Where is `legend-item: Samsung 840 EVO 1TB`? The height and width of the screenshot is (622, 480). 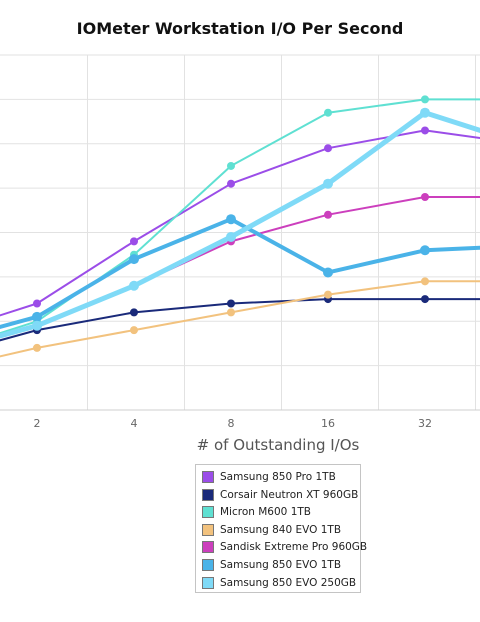 legend-item: Samsung 840 EVO 1TB is located at coordinates (271, 530).